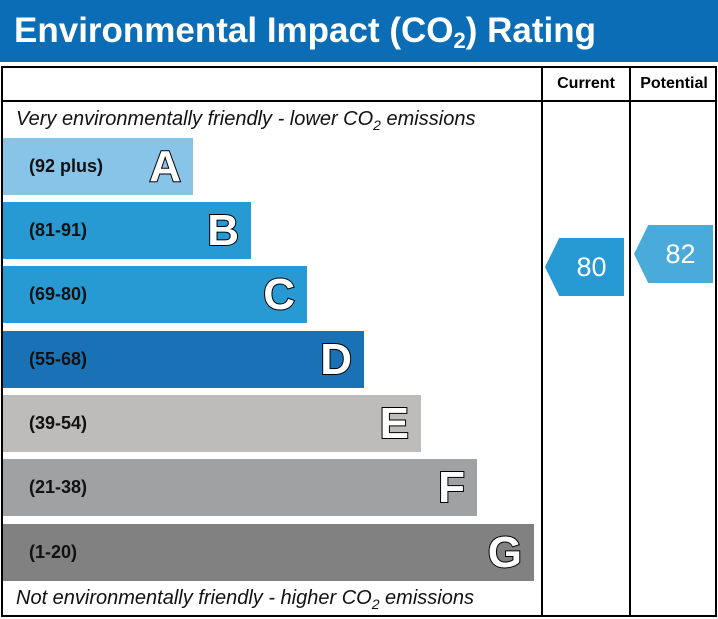  I want to click on bar-range-label: (69-80), so click(58, 294).